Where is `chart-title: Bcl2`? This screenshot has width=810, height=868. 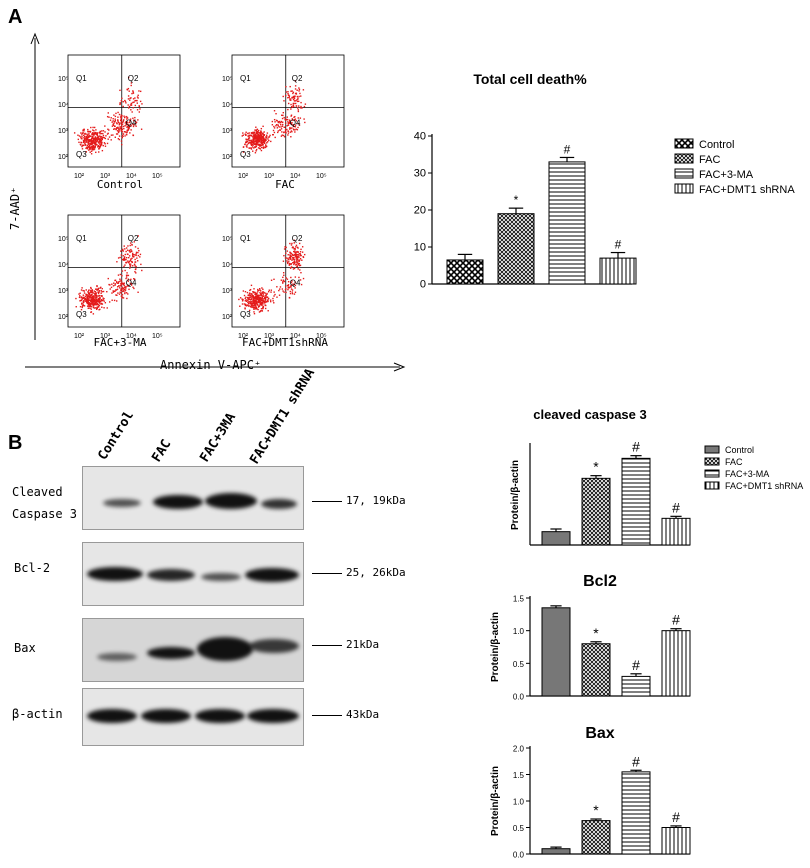
chart-title: Bcl2 is located at coordinates (600, 581).